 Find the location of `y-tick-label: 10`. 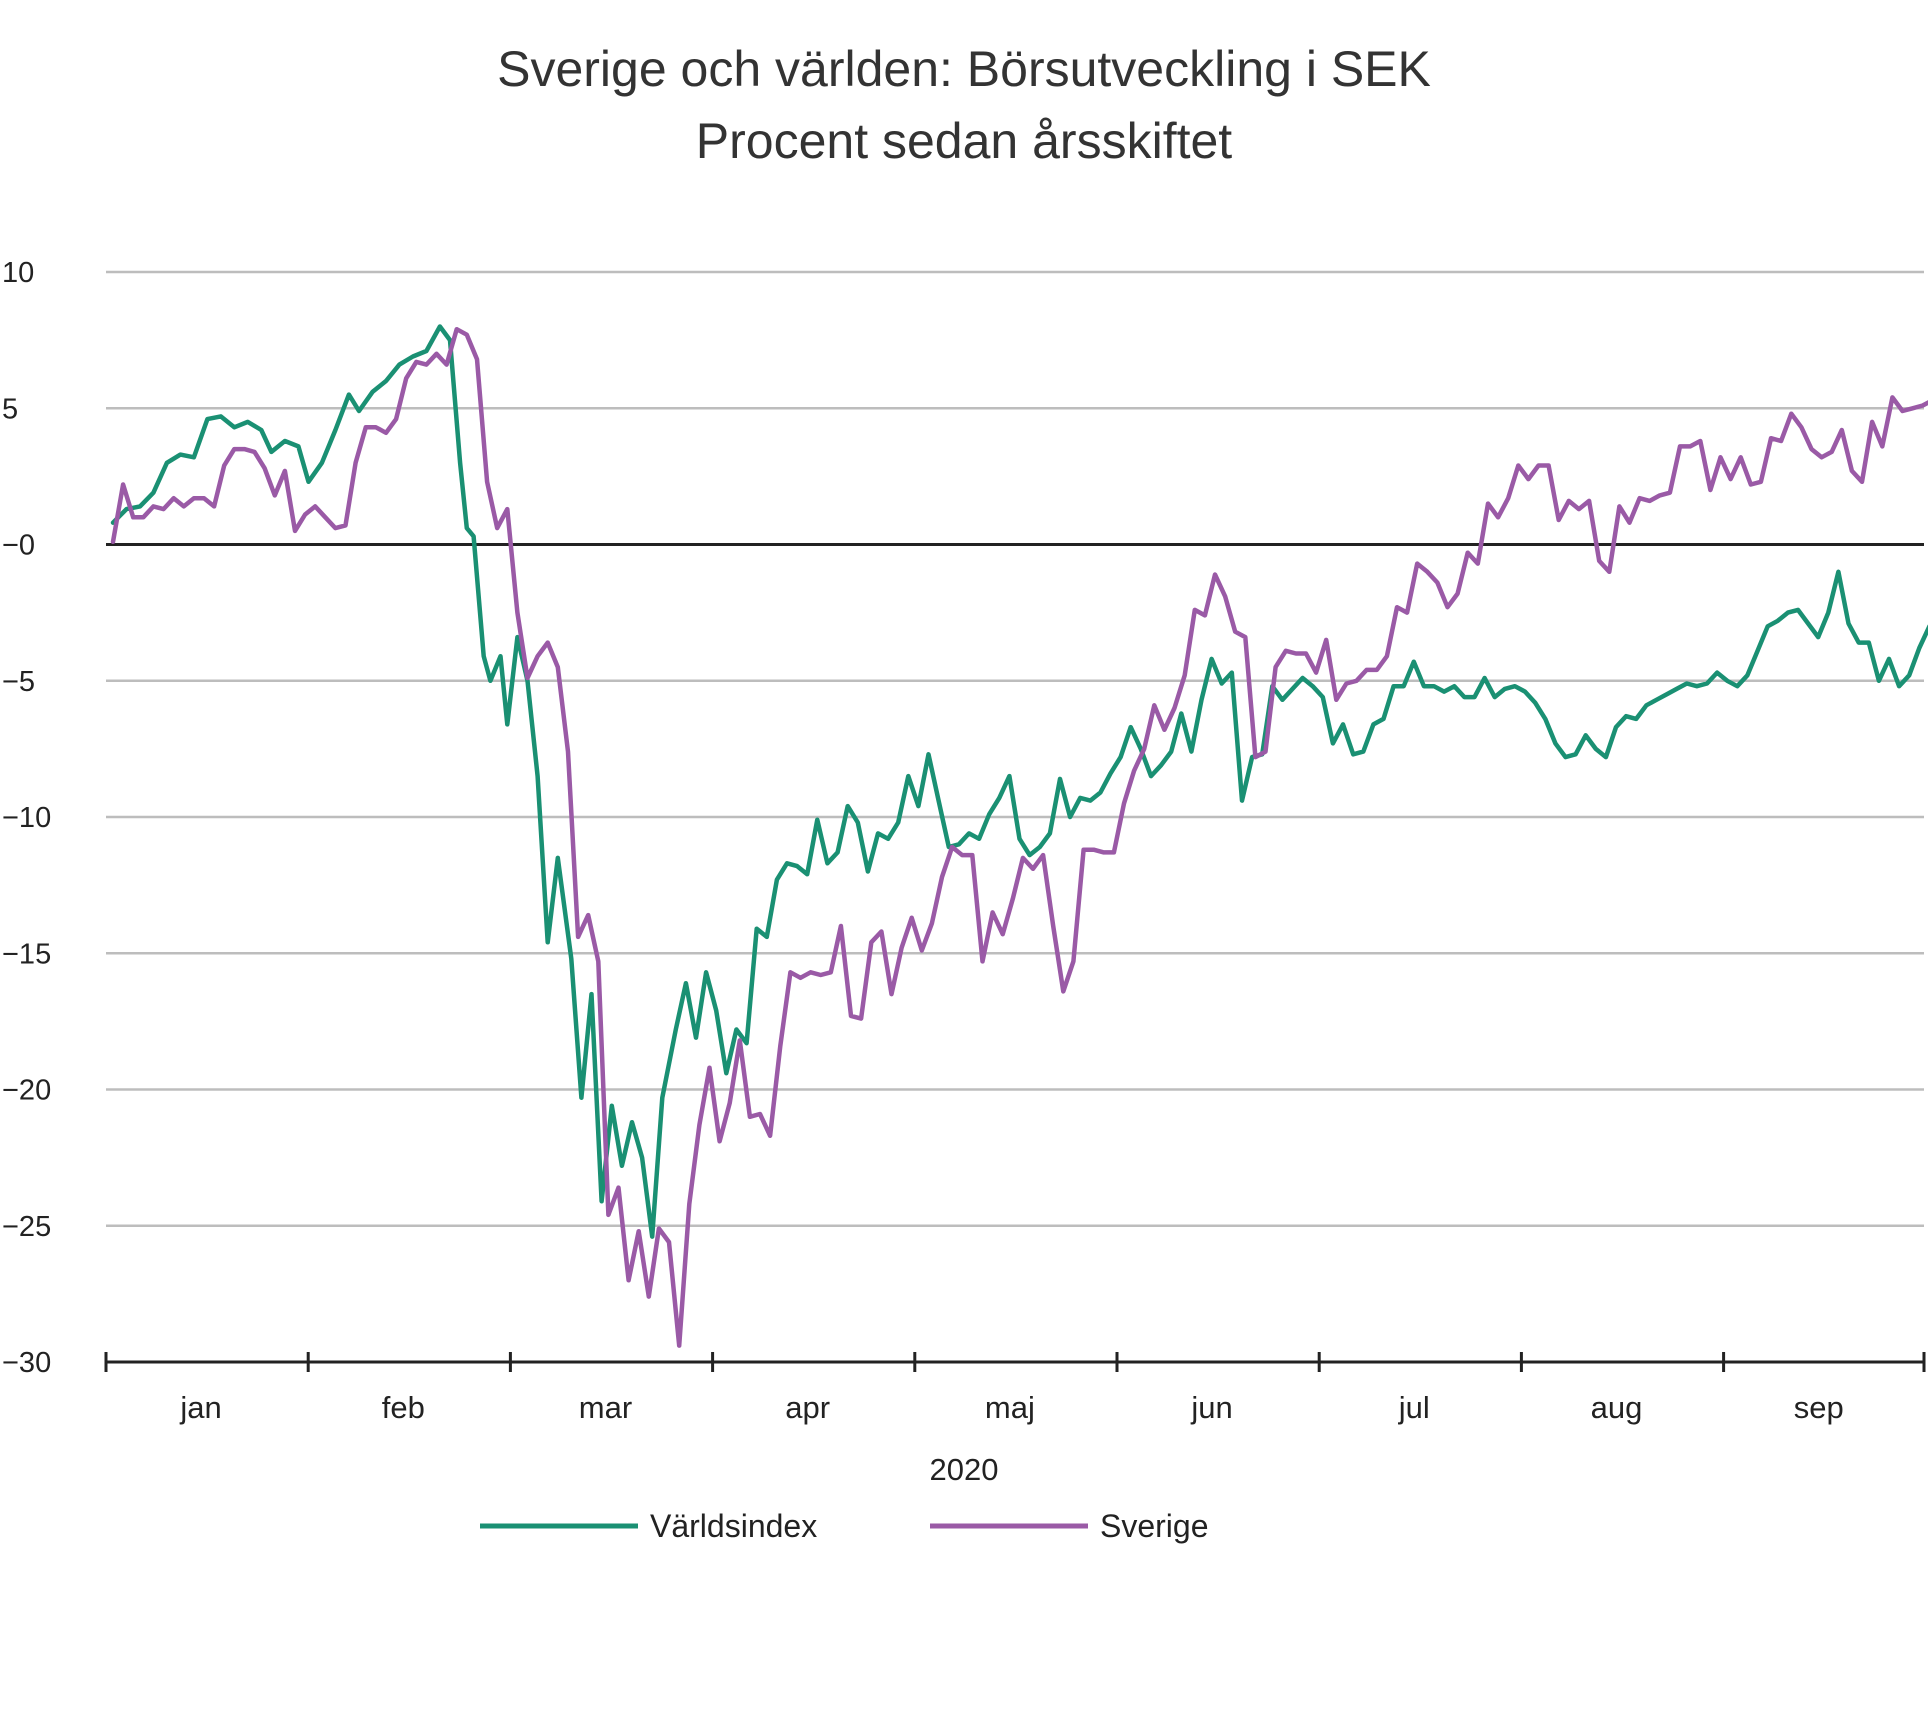

y-tick-label: 10 is located at coordinates (18, 273).